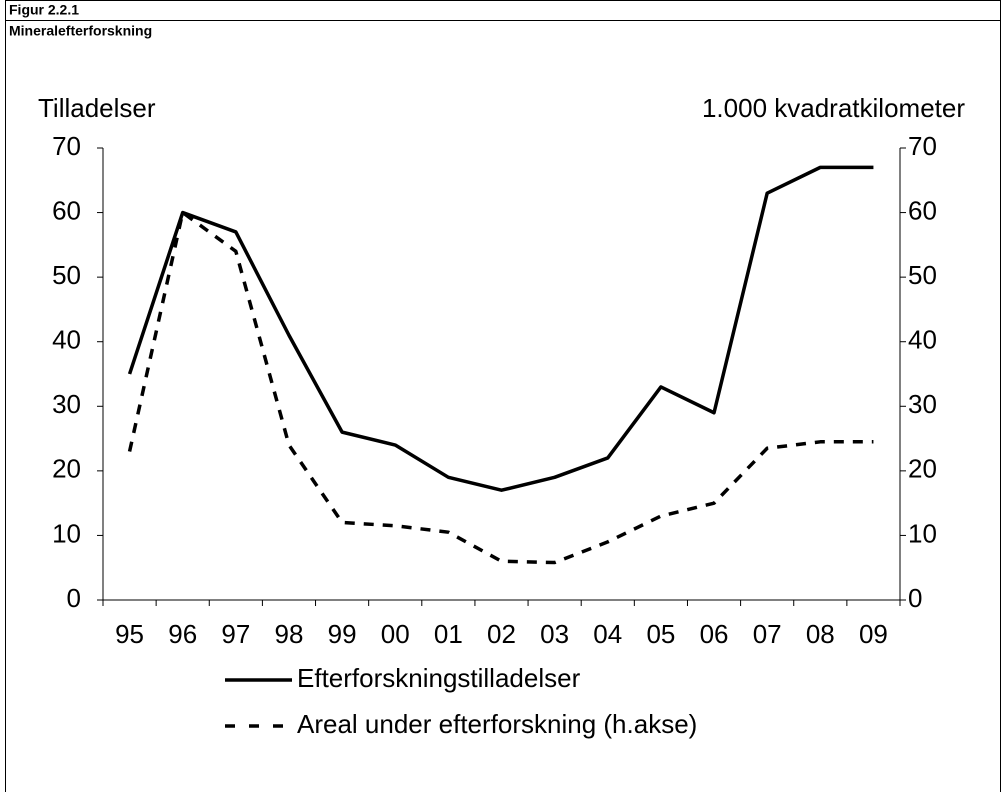  Describe the element at coordinates (607, 634) in the screenshot. I see `x-tick-label: 04` at that location.